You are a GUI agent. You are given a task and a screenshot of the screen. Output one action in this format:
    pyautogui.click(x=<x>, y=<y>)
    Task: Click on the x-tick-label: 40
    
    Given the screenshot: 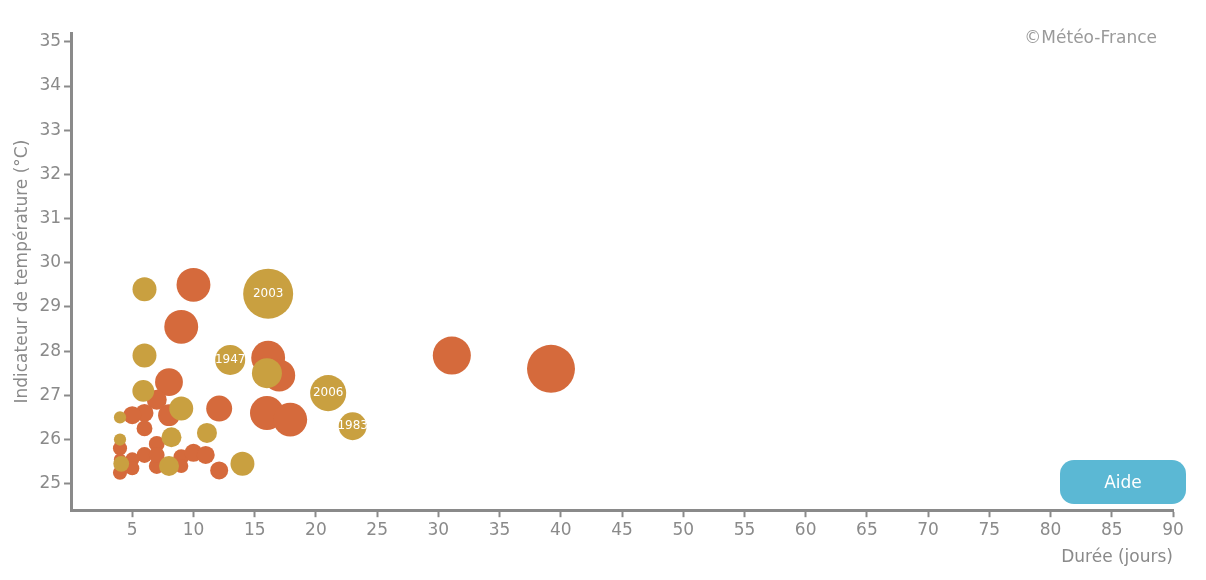 What is the action you would take?
    pyautogui.click(x=560, y=528)
    